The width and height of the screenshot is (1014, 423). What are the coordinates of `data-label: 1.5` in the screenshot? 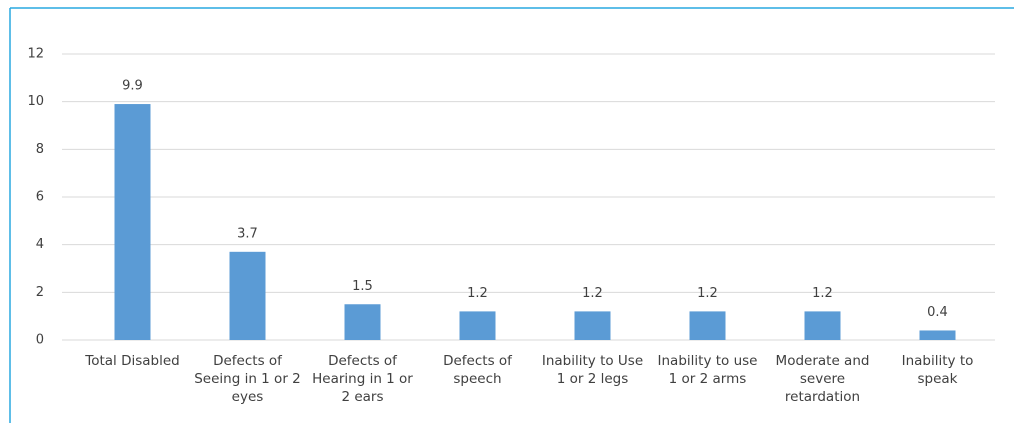 It's located at (362, 286).